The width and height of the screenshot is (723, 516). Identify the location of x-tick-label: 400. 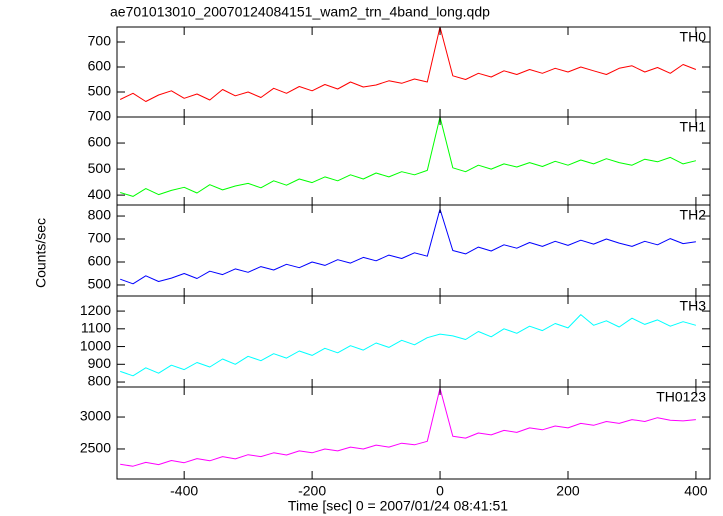
(696, 491).